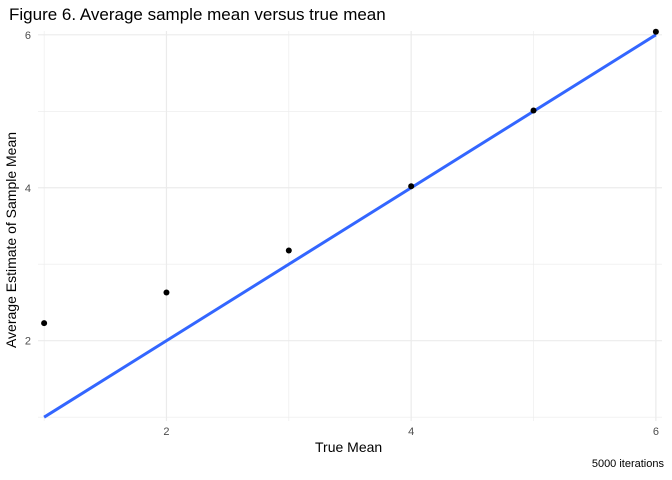  I want to click on x-tick-label: 6, so click(656, 432).